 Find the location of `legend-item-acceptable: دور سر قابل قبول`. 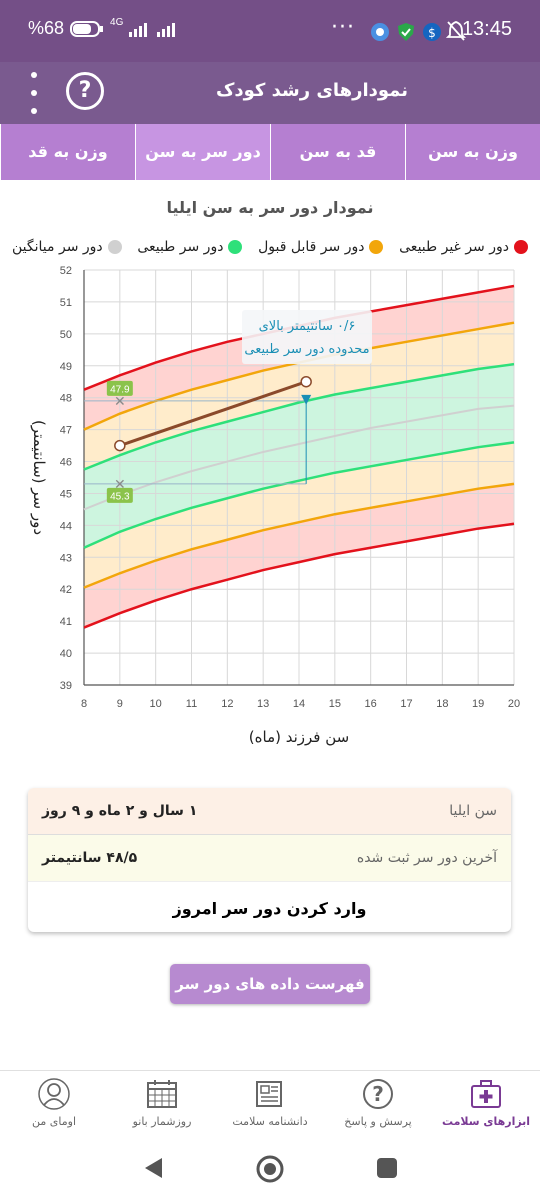

legend-item-acceptable: دور سر قابل قبول is located at coordinates (321, 247).